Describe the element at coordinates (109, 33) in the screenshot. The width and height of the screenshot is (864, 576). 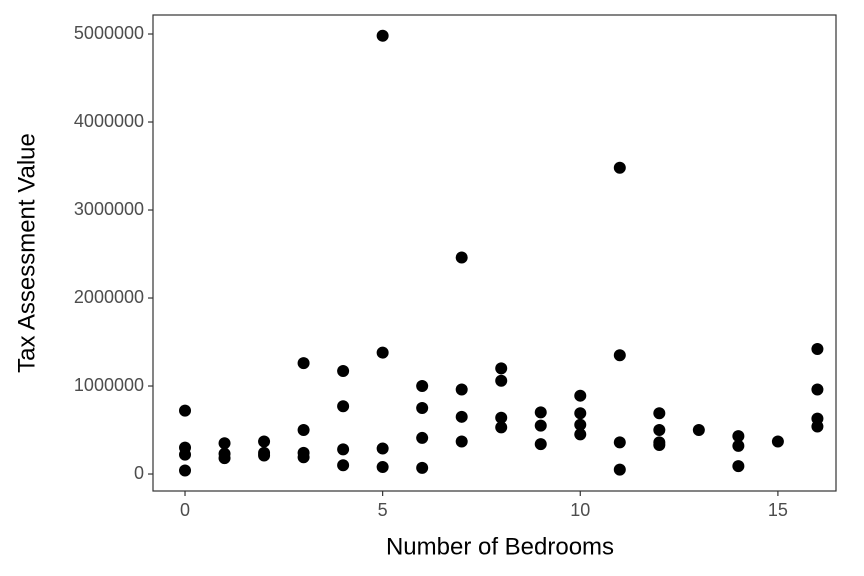
I see `y-tick-label: 5000000` at that location.